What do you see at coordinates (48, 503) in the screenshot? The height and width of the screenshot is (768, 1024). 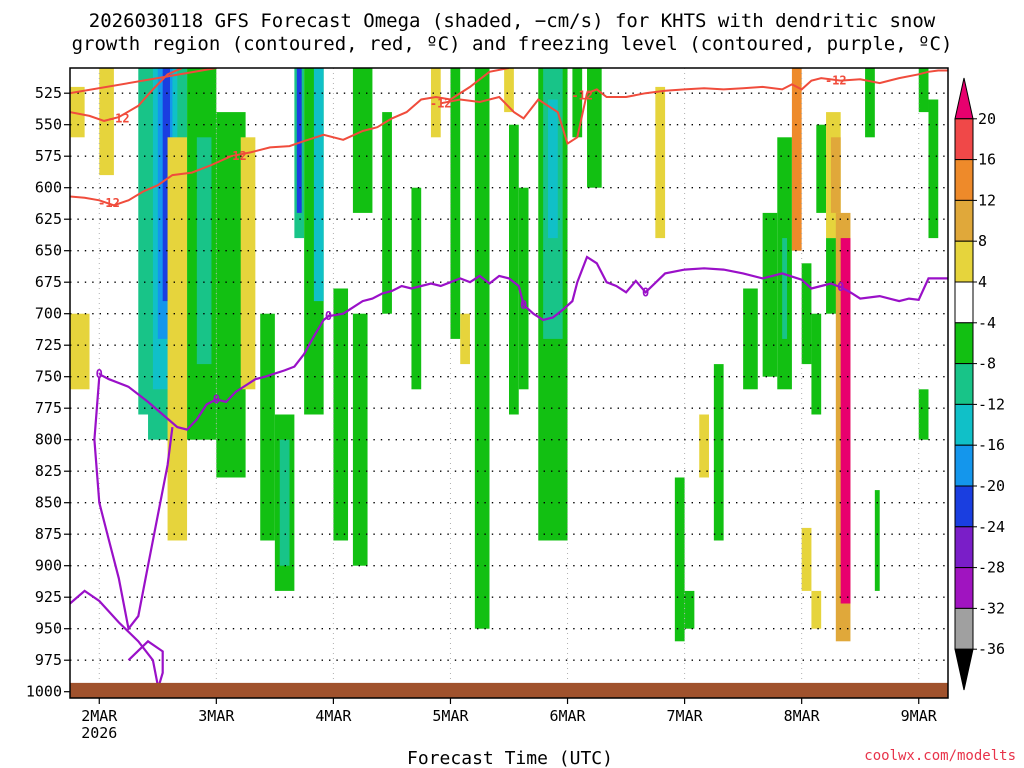 I see `y-tick-label: 850` at bounding box center [48, 503].